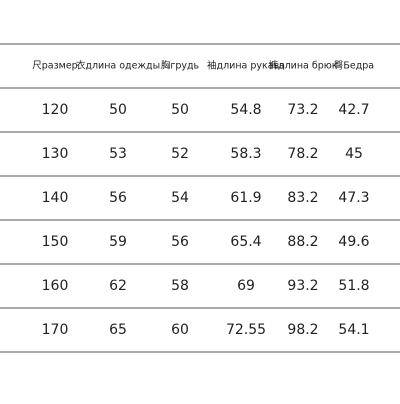  What do you see at coordinates (353, 242) in the screenshot?
I see `cell: 49.6` at bounding box center [353, 242].